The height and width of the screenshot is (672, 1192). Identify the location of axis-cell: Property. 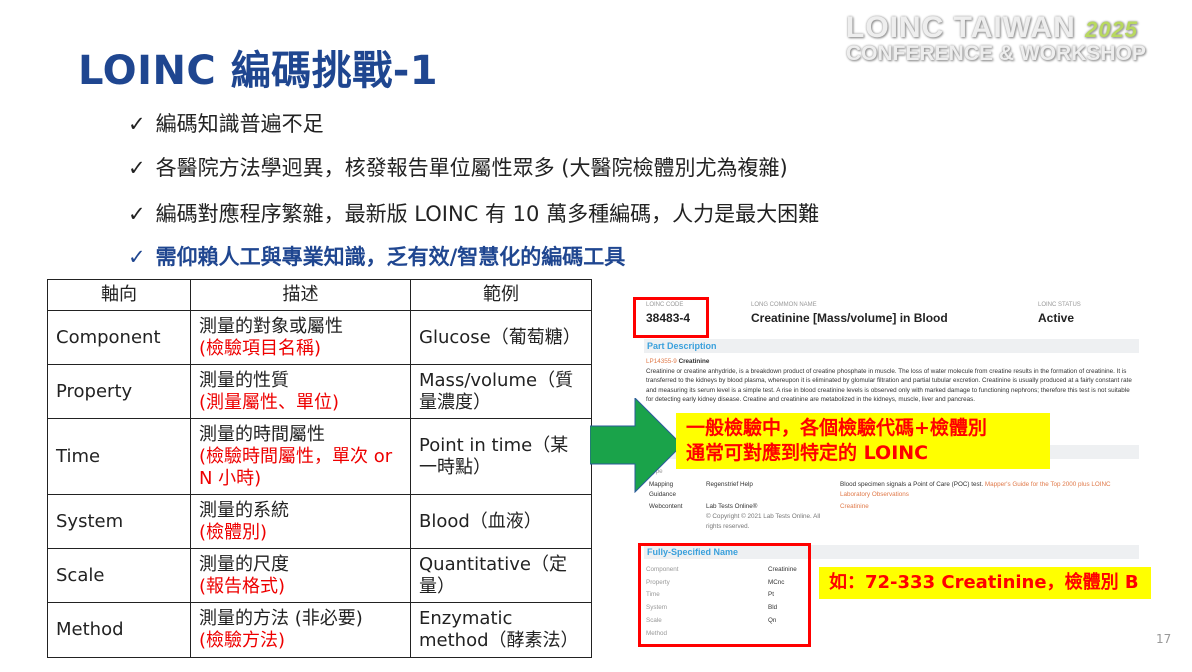
(119, 391).